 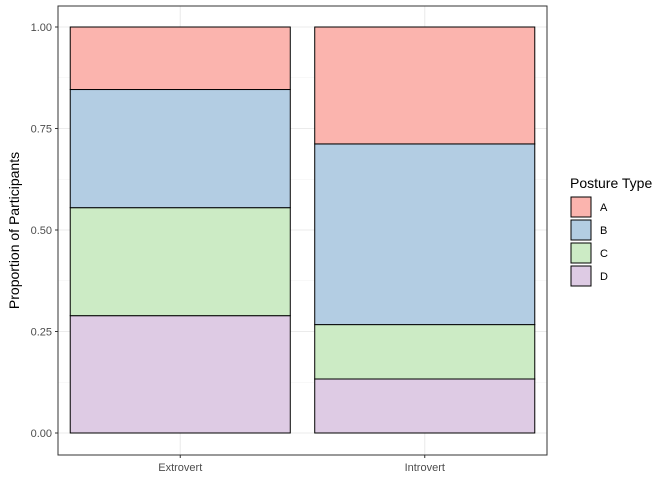 I want to click on bar-extrovert-b, so click(x=180, y=149).